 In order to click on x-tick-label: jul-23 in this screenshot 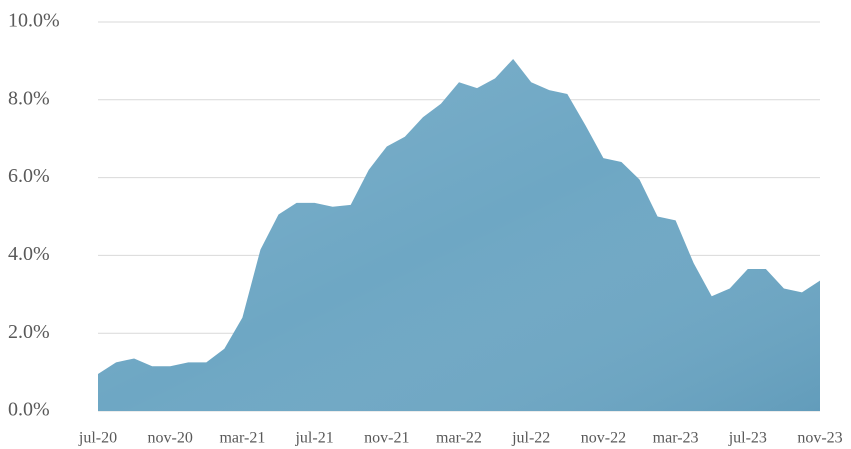, I will do `click(747, 438)`.